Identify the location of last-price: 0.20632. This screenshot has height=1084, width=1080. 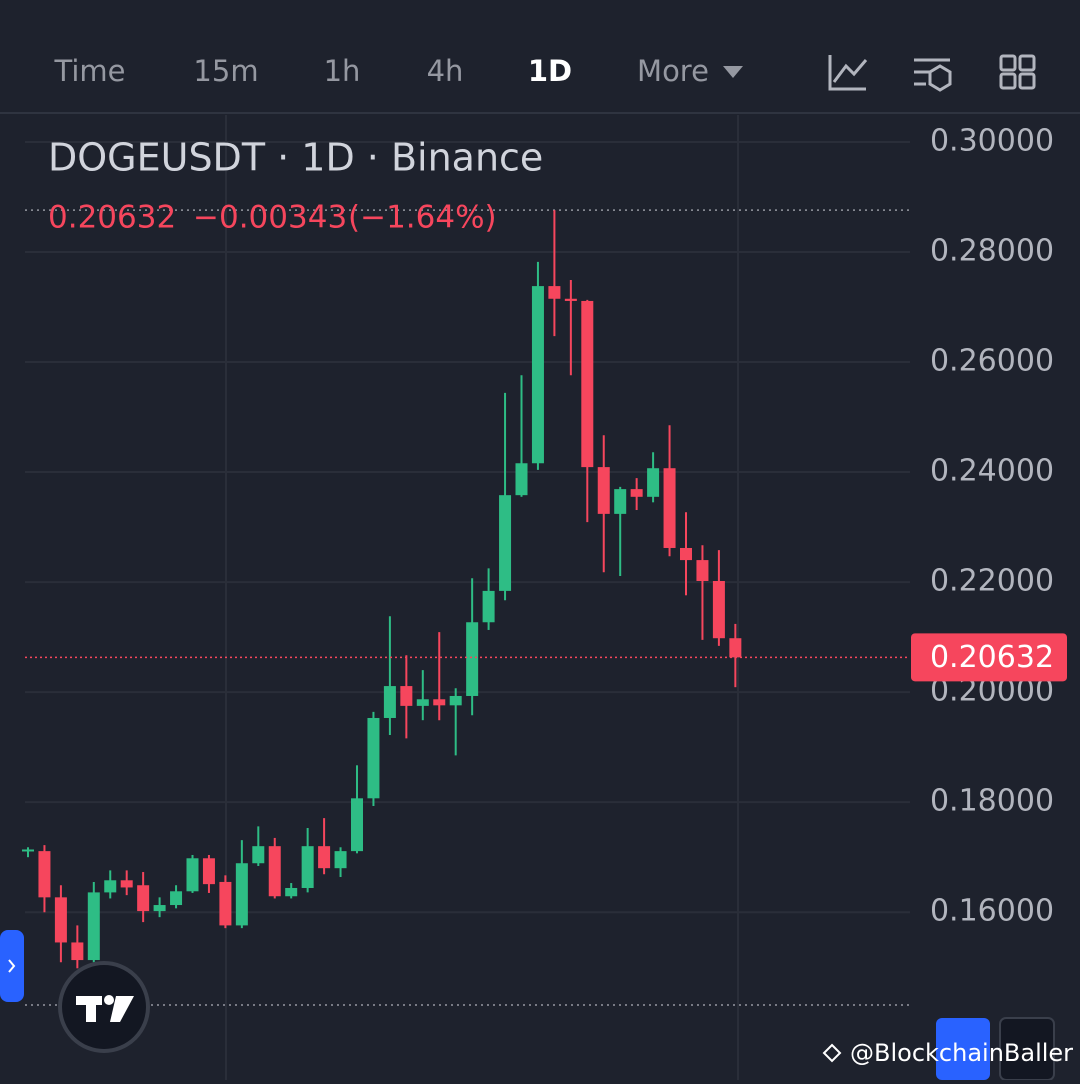
(112, 218).